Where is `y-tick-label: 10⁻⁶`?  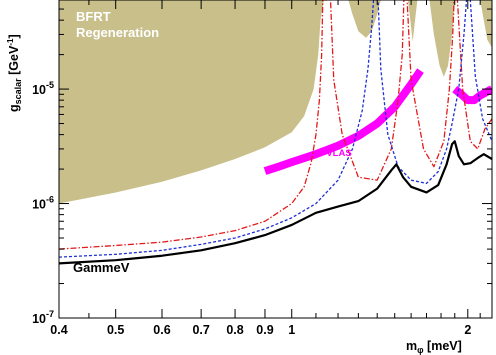 y-tick-label: 10⁻⁶ is located at coordinates (43, 203).